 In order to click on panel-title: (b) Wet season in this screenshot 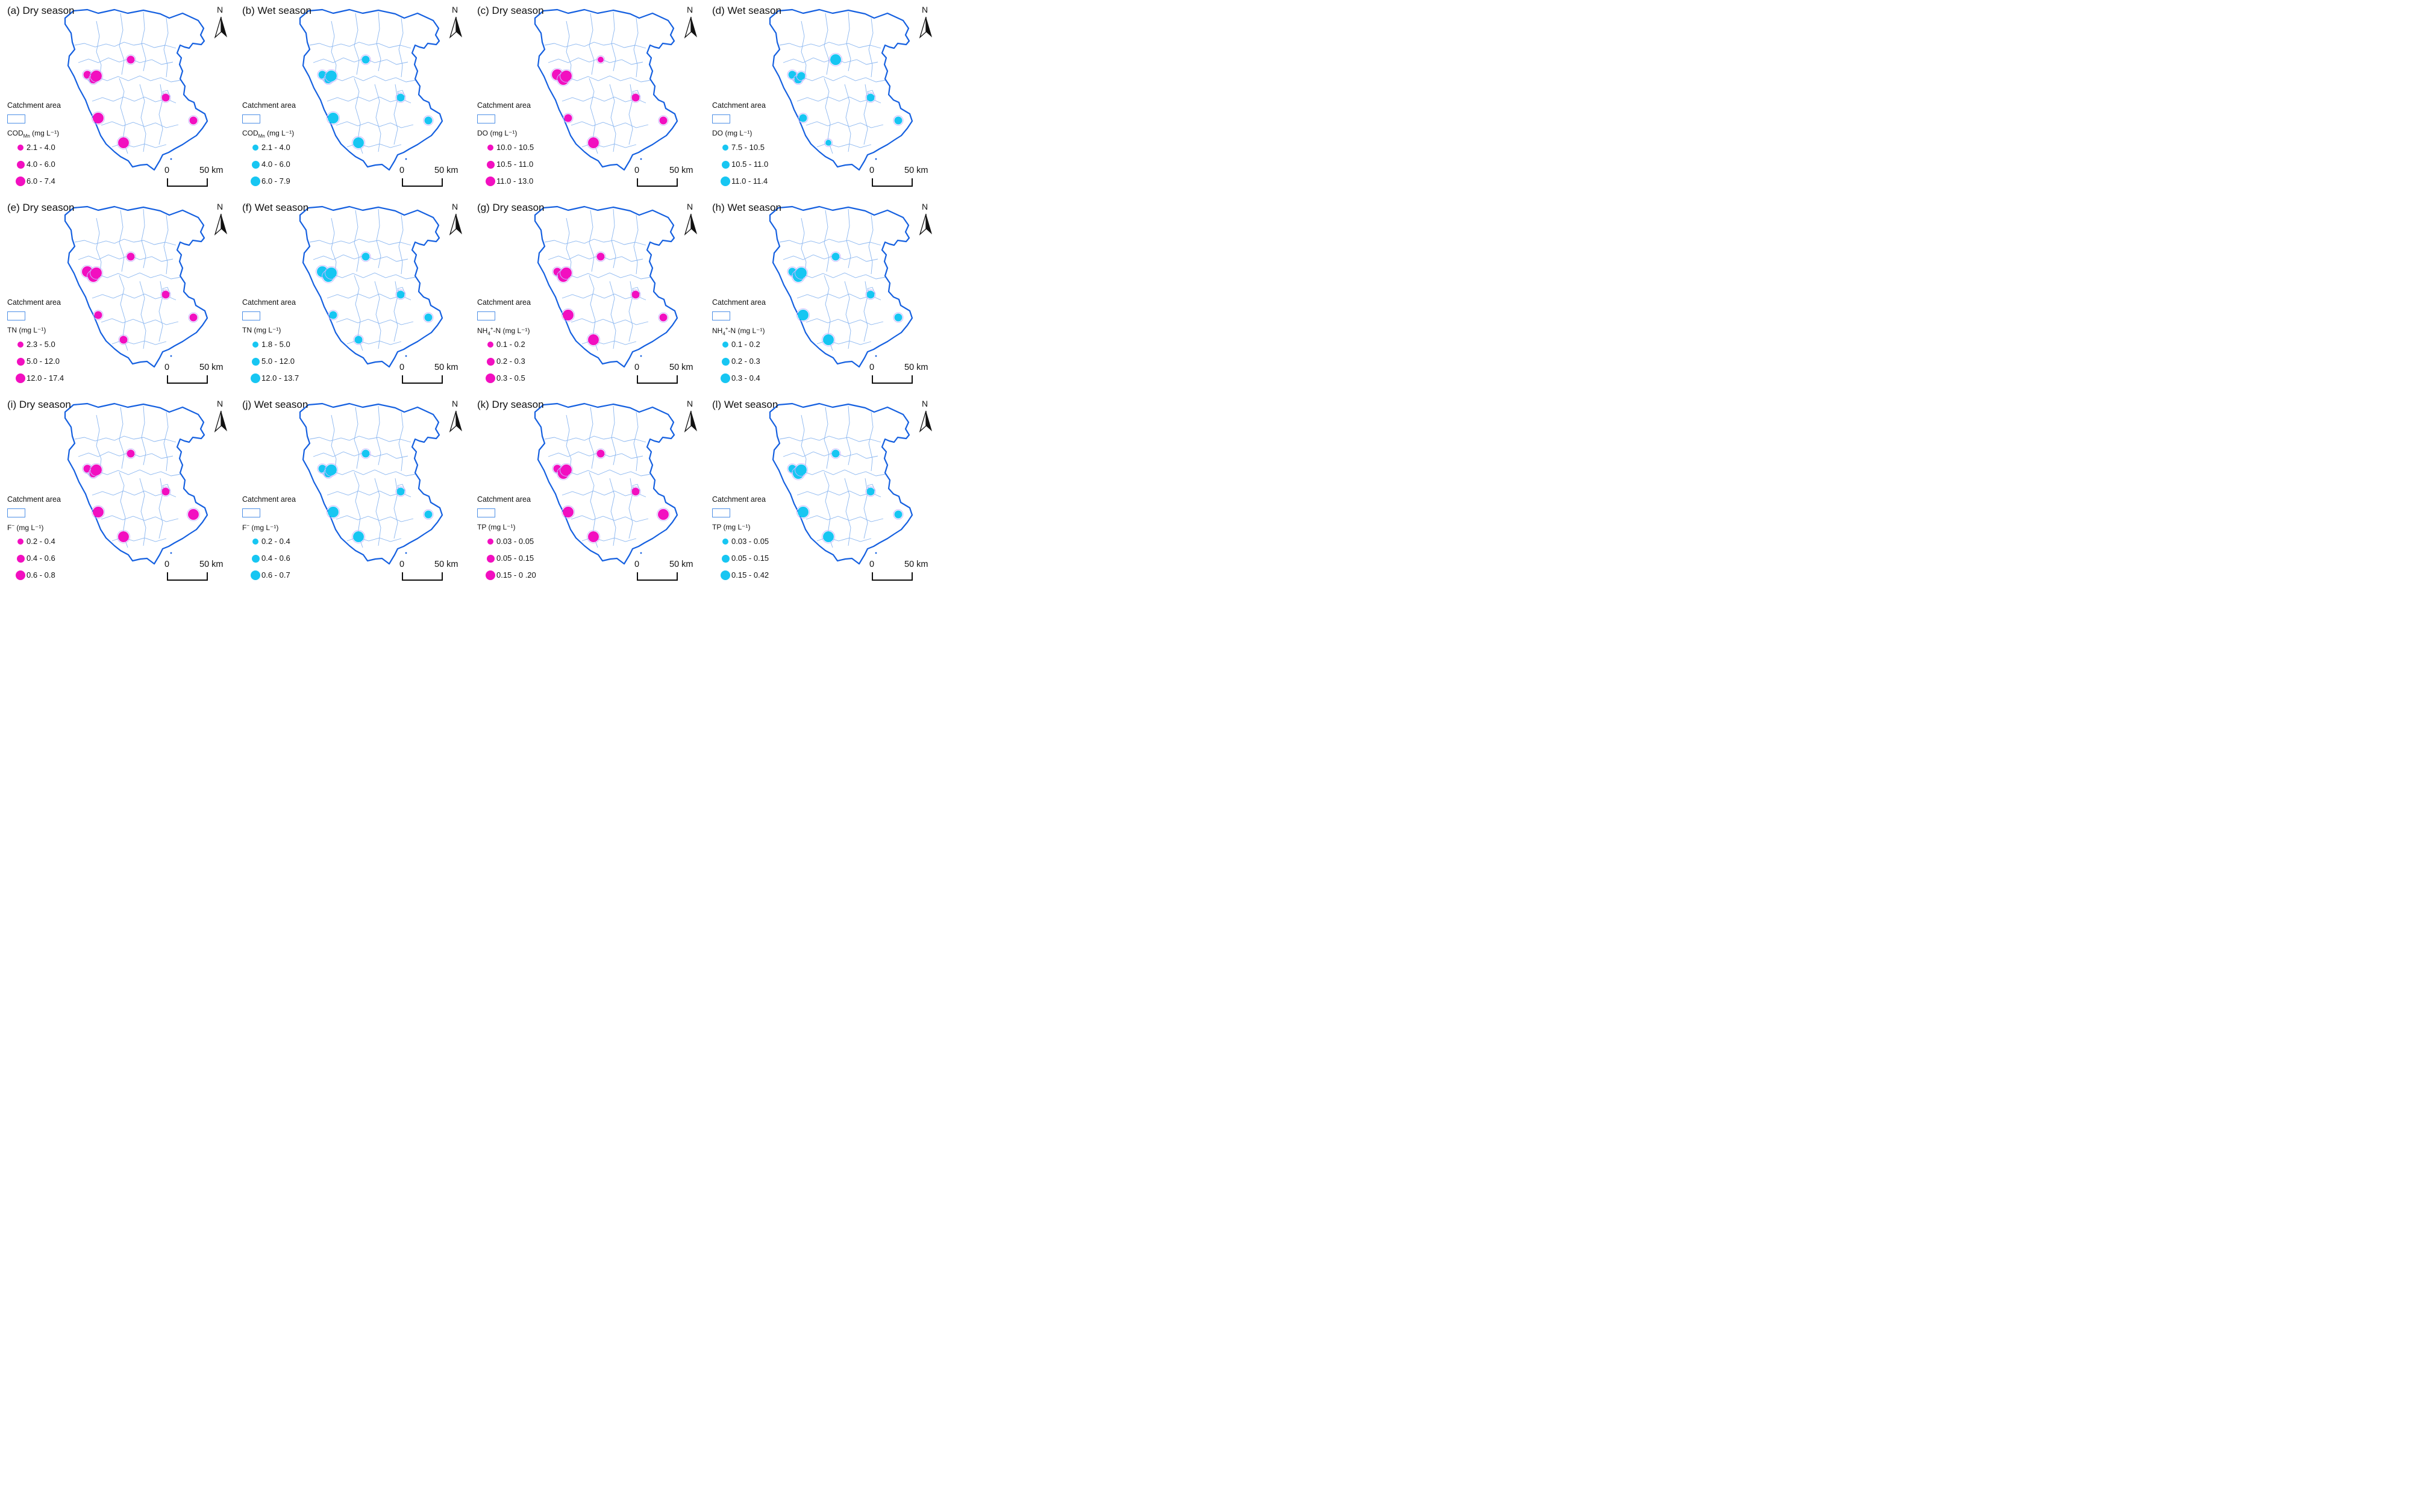, I will do `click(276, 10)`.